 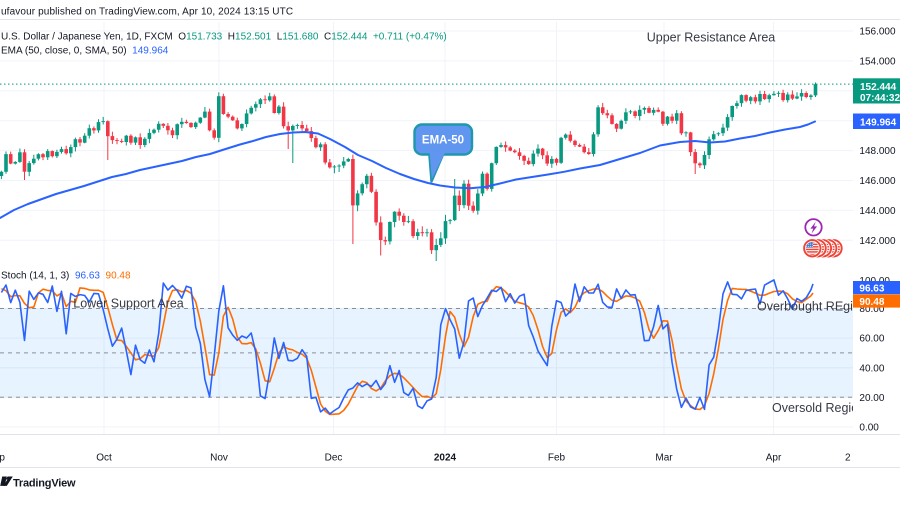 I want to click on svg-text: 148.000, so click(x=877, y=151).